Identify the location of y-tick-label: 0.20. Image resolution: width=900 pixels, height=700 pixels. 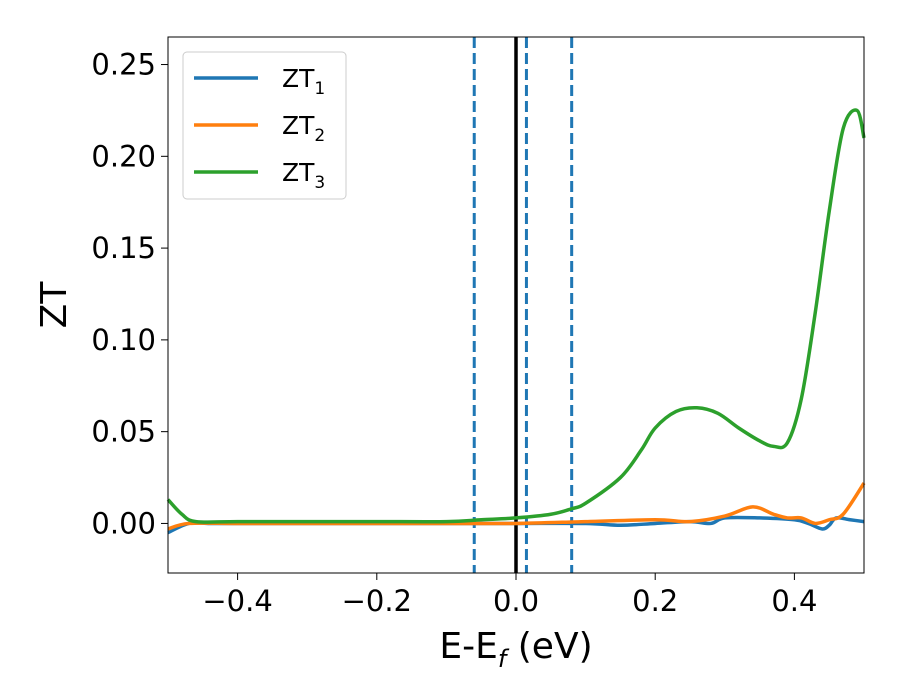
(123, 156).